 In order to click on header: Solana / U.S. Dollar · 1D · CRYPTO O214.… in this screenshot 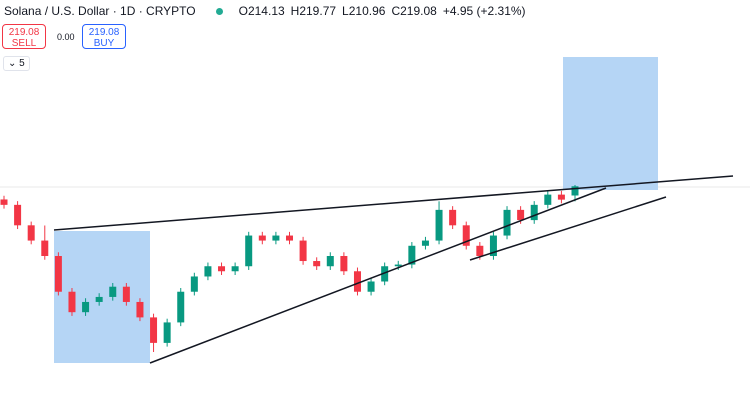, I will do `click(265, 11)`.